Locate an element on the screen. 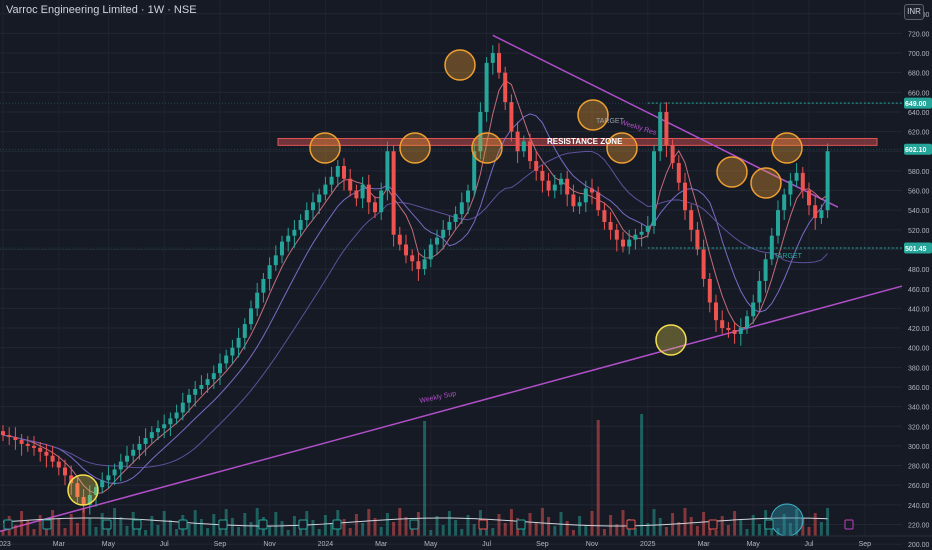 This screenshot has width=932, height=550. y-tick-label: 320.00 is located at coordinates (919, 427).